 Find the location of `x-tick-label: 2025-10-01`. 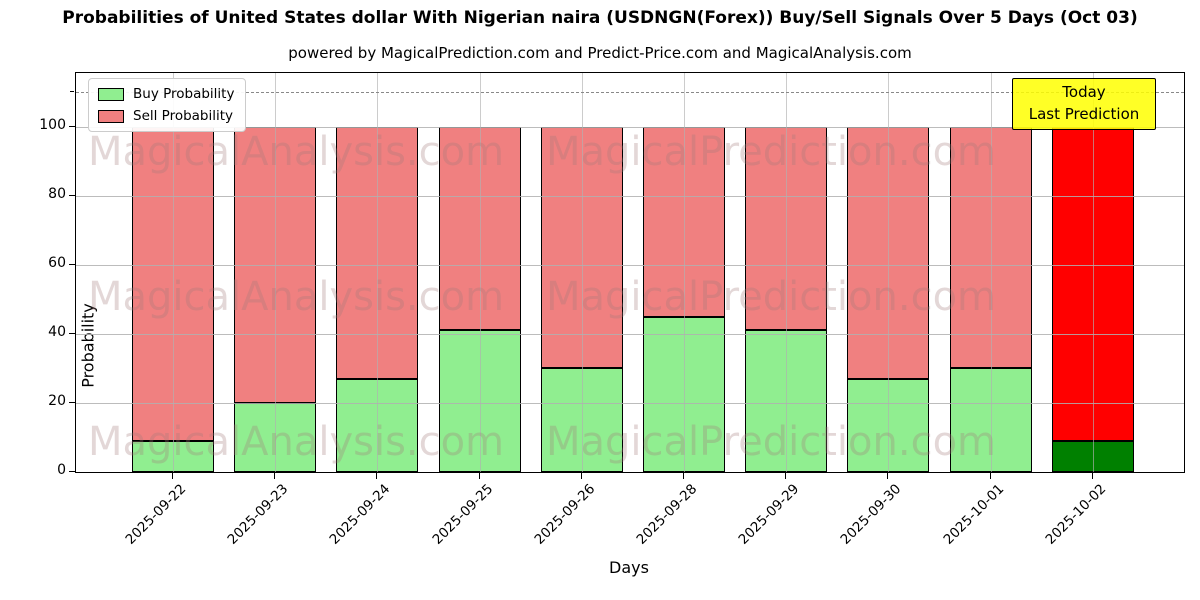

x-tick-label: 2025-10-01 is located at coordinates (973, 514).